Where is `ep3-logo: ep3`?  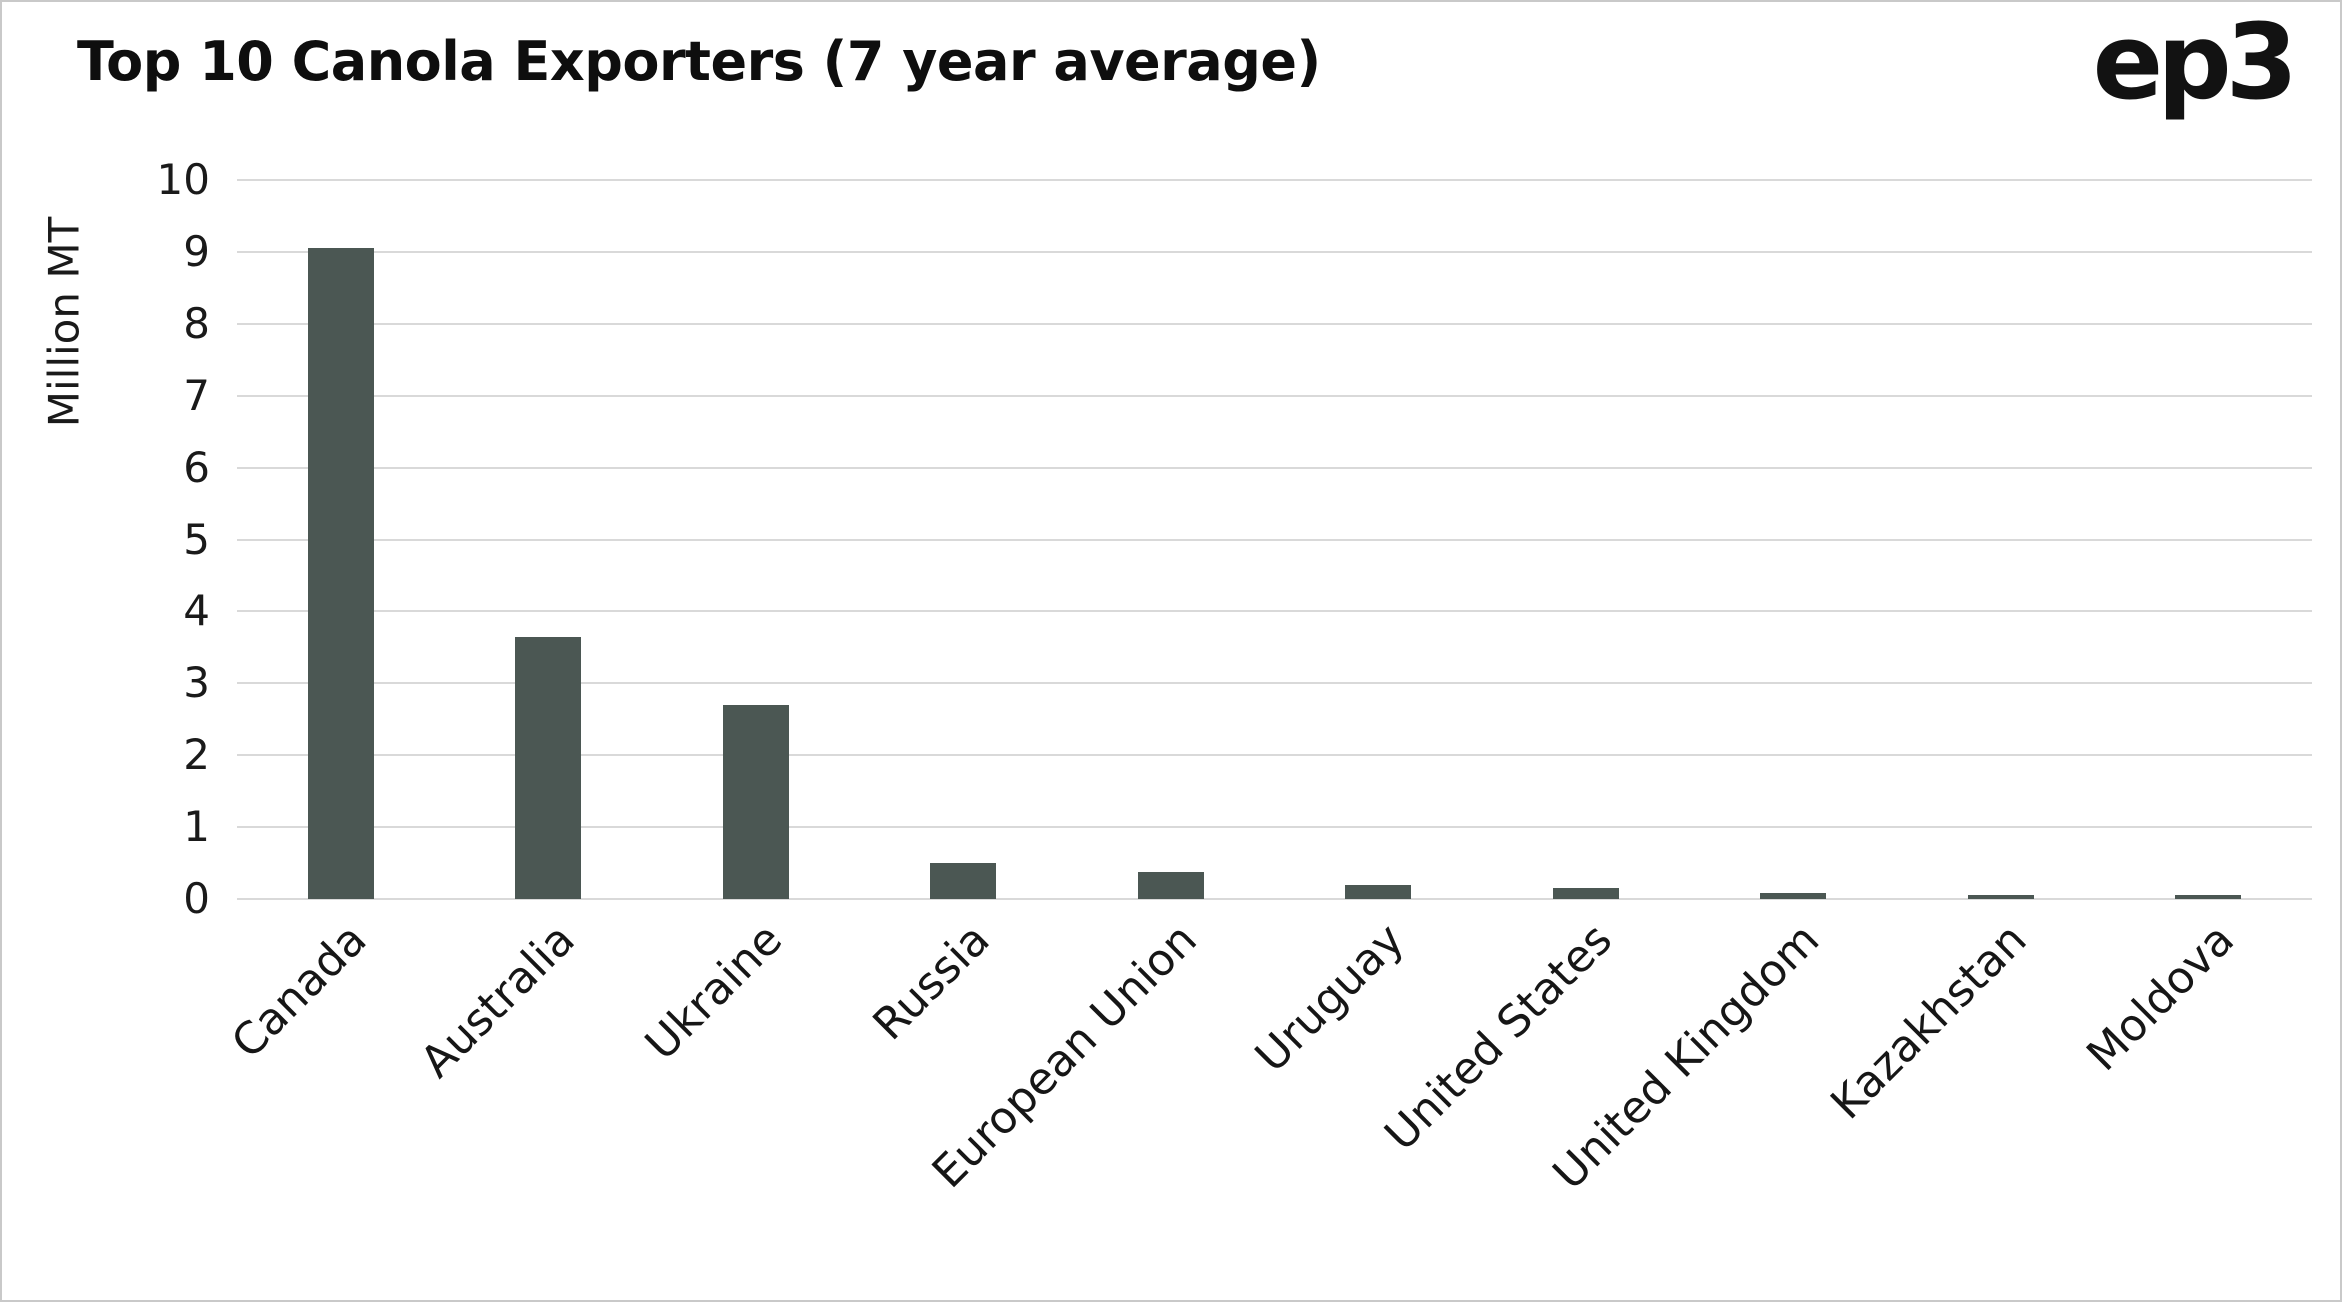
ep3-logo: ep3 is located at coordinates (2195, 62).